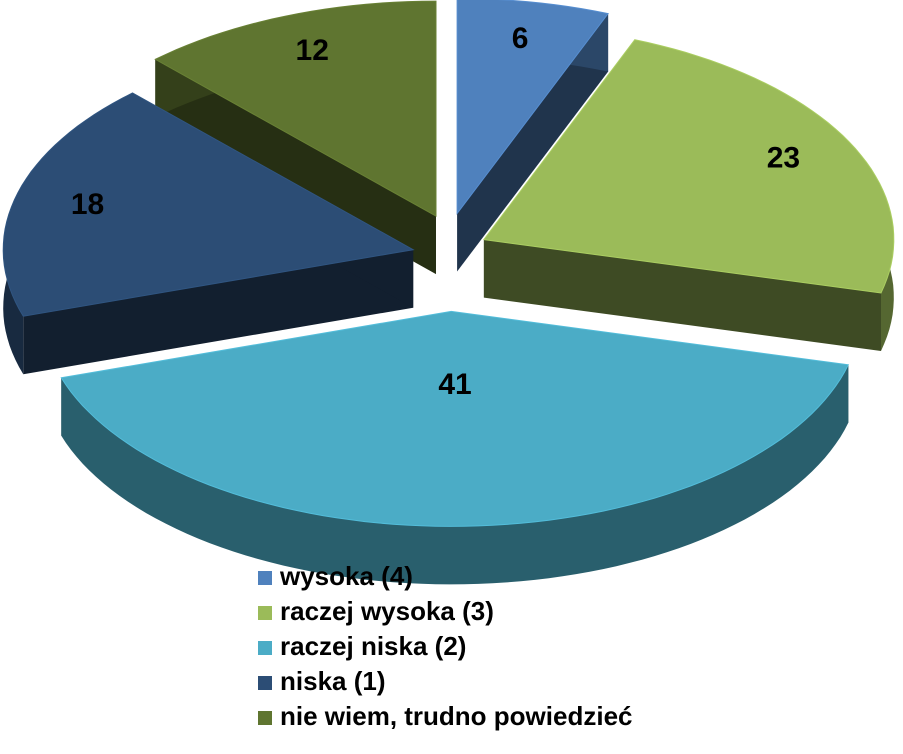  I want to click on data-label: 12, so click(312, 50).